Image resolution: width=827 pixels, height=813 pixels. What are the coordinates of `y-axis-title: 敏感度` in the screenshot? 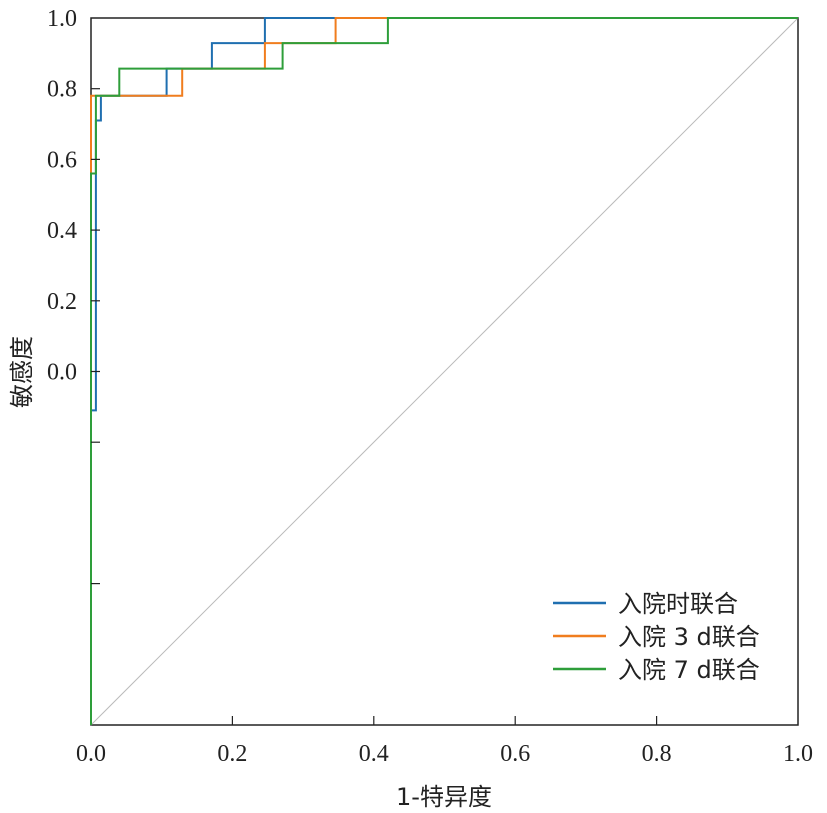 It's located at (22, 372).